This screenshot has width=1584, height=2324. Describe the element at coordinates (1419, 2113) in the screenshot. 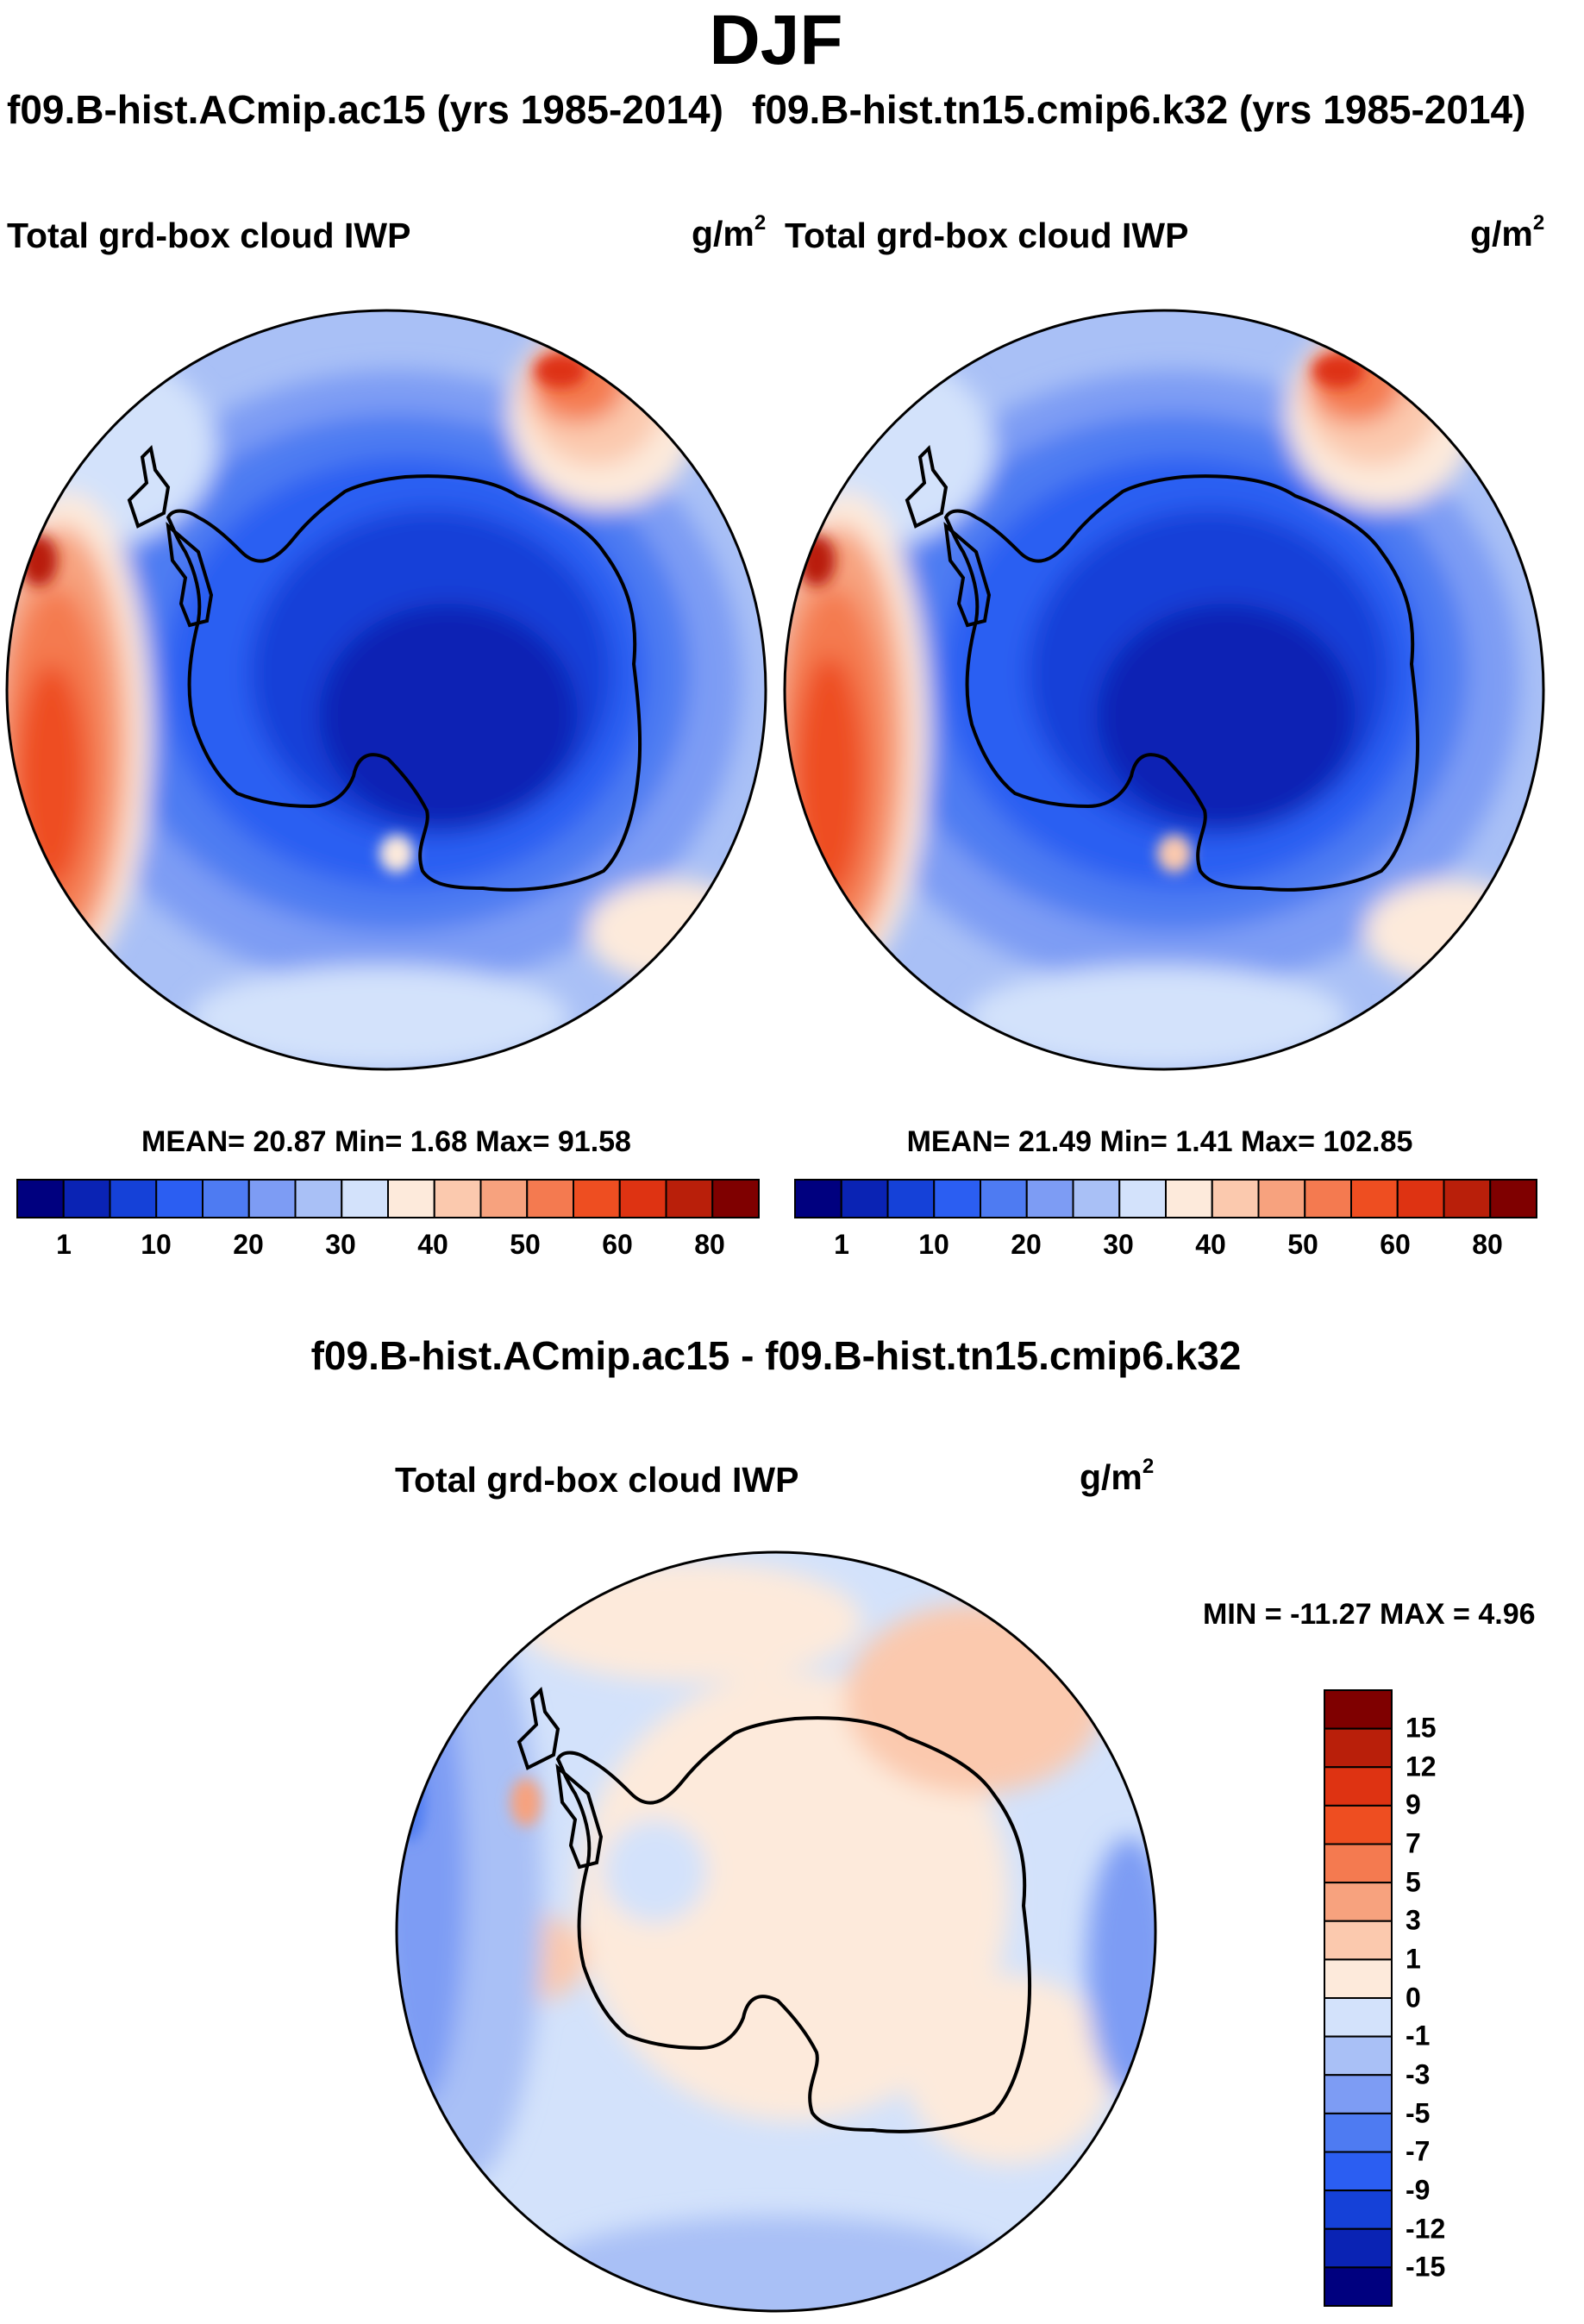

I see `cbar3-tick: -5` at that location.